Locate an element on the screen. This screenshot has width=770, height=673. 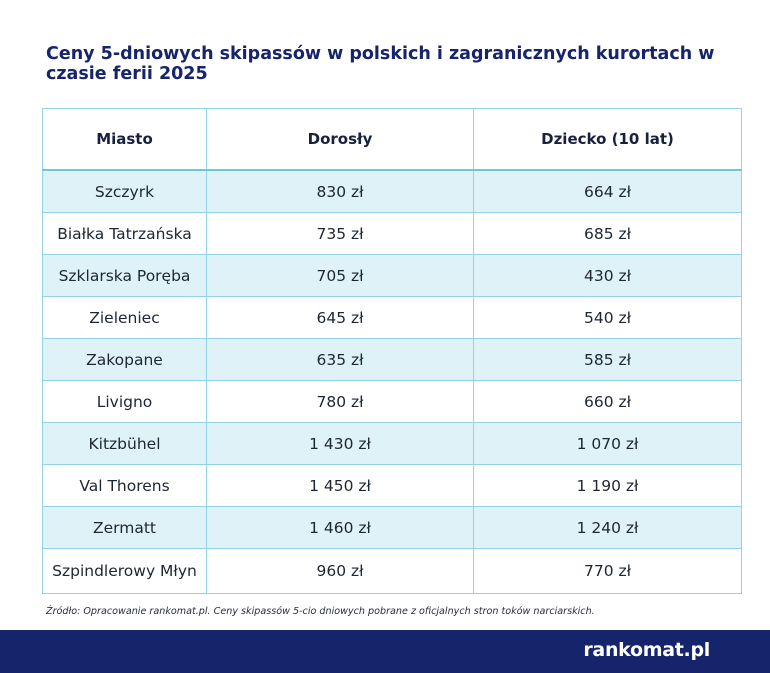
column-header-child: Dziecko (10 lat) is located at coordinates (607, 139).